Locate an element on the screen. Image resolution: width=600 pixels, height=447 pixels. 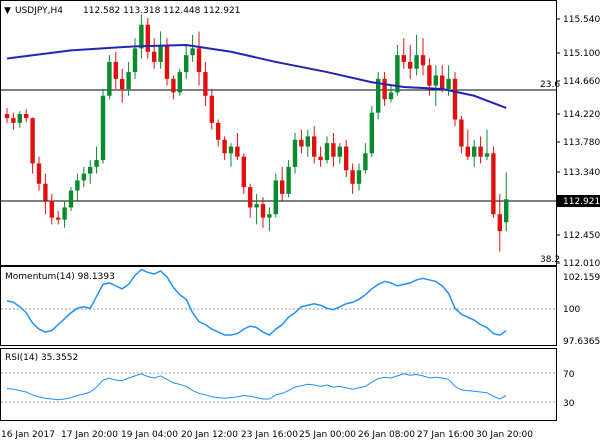
fib-236-label: 23.6 is located at coordinates (550, 85).